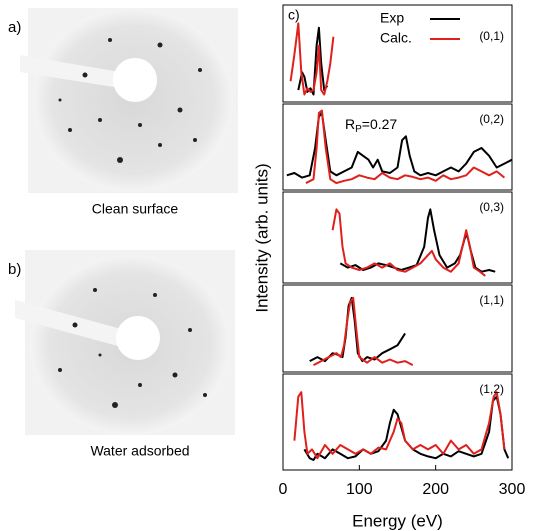 The image size is (535, 531). What do you see at coordinates (491, 389) in the screenshot?
I see `panel-annotation: (1,2)` at bounding box center [491, 389].